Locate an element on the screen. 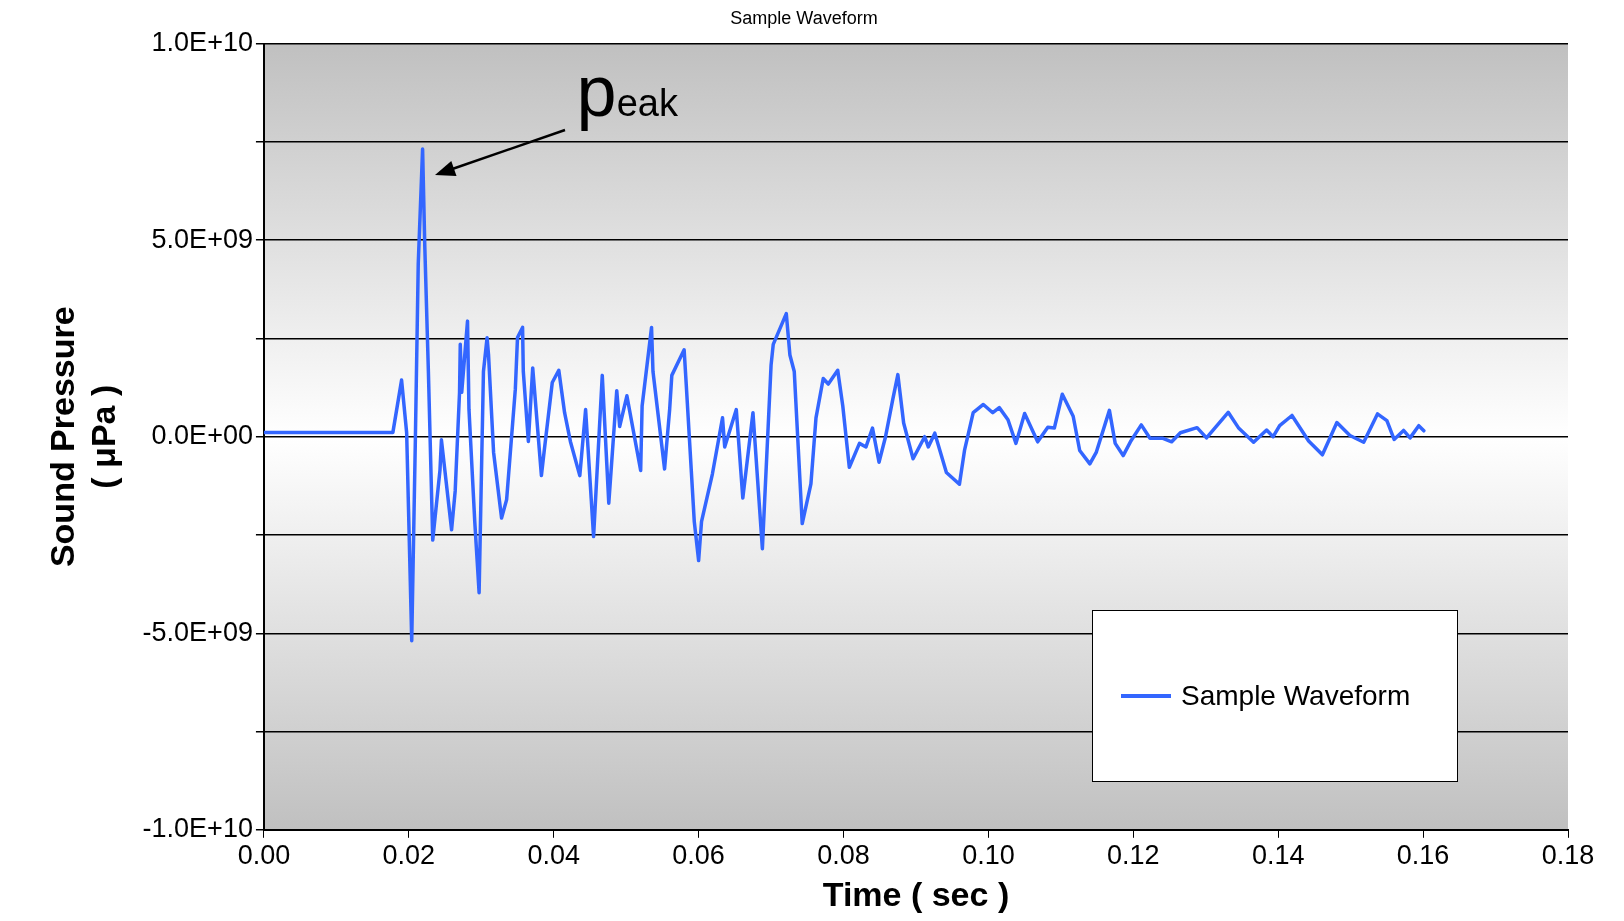 The image size is (1624, 921). chart-title: Sample Waveform is located at coordinates (804, 17).